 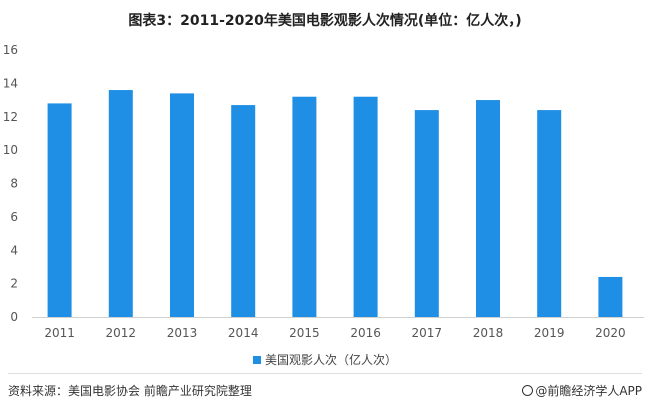 What do you see at coordinates (243, 211) in the screenshot?
I see `bar-2014` at bounding box center [243, 211].